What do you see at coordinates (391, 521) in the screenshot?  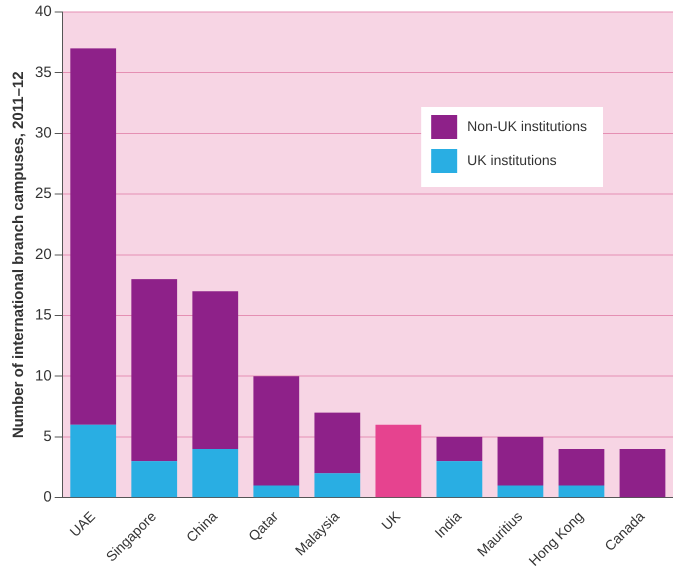 I see `x-tick-label: UK` at bounding box center [391, 521].